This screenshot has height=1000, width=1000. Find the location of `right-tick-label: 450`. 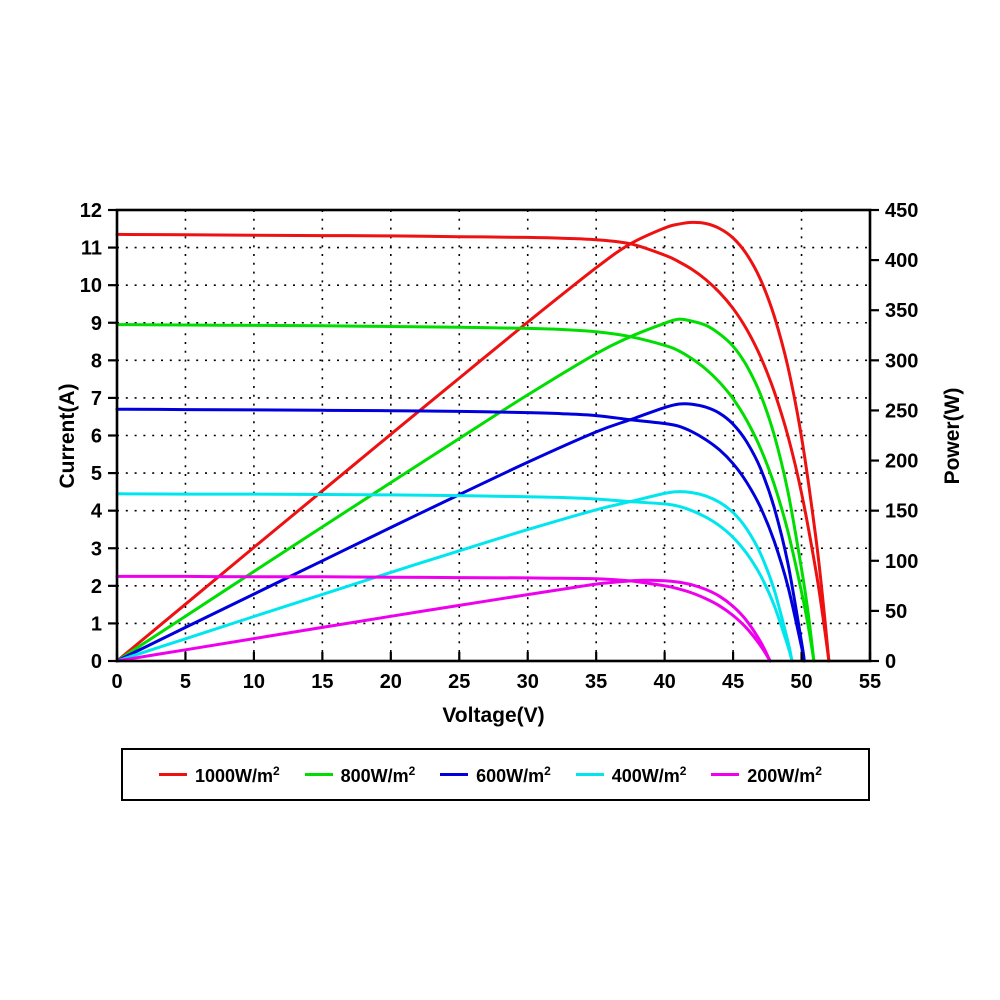

right-tick-label: 450 is located at coordinates (901, 211).